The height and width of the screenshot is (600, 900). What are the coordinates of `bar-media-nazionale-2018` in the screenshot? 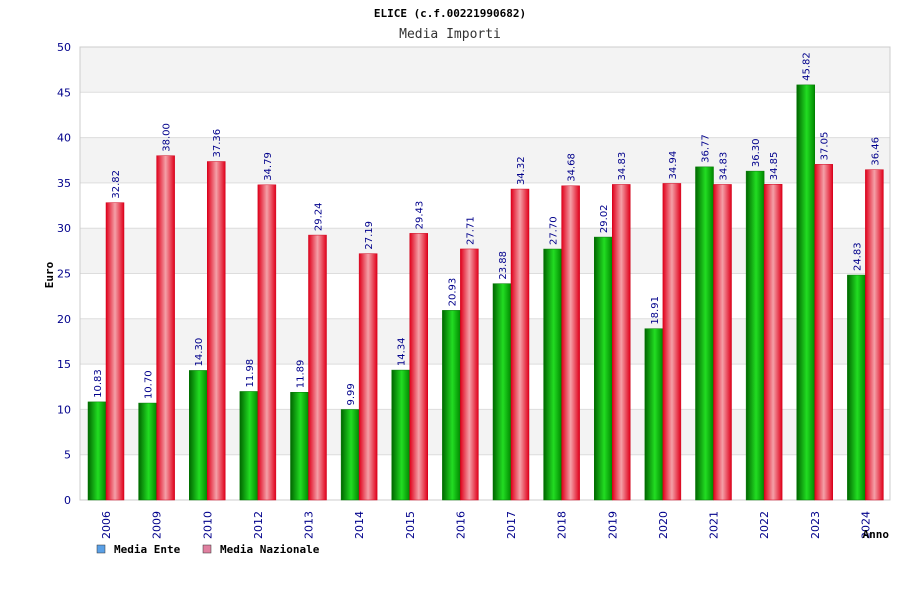 It's located at (570, 343).